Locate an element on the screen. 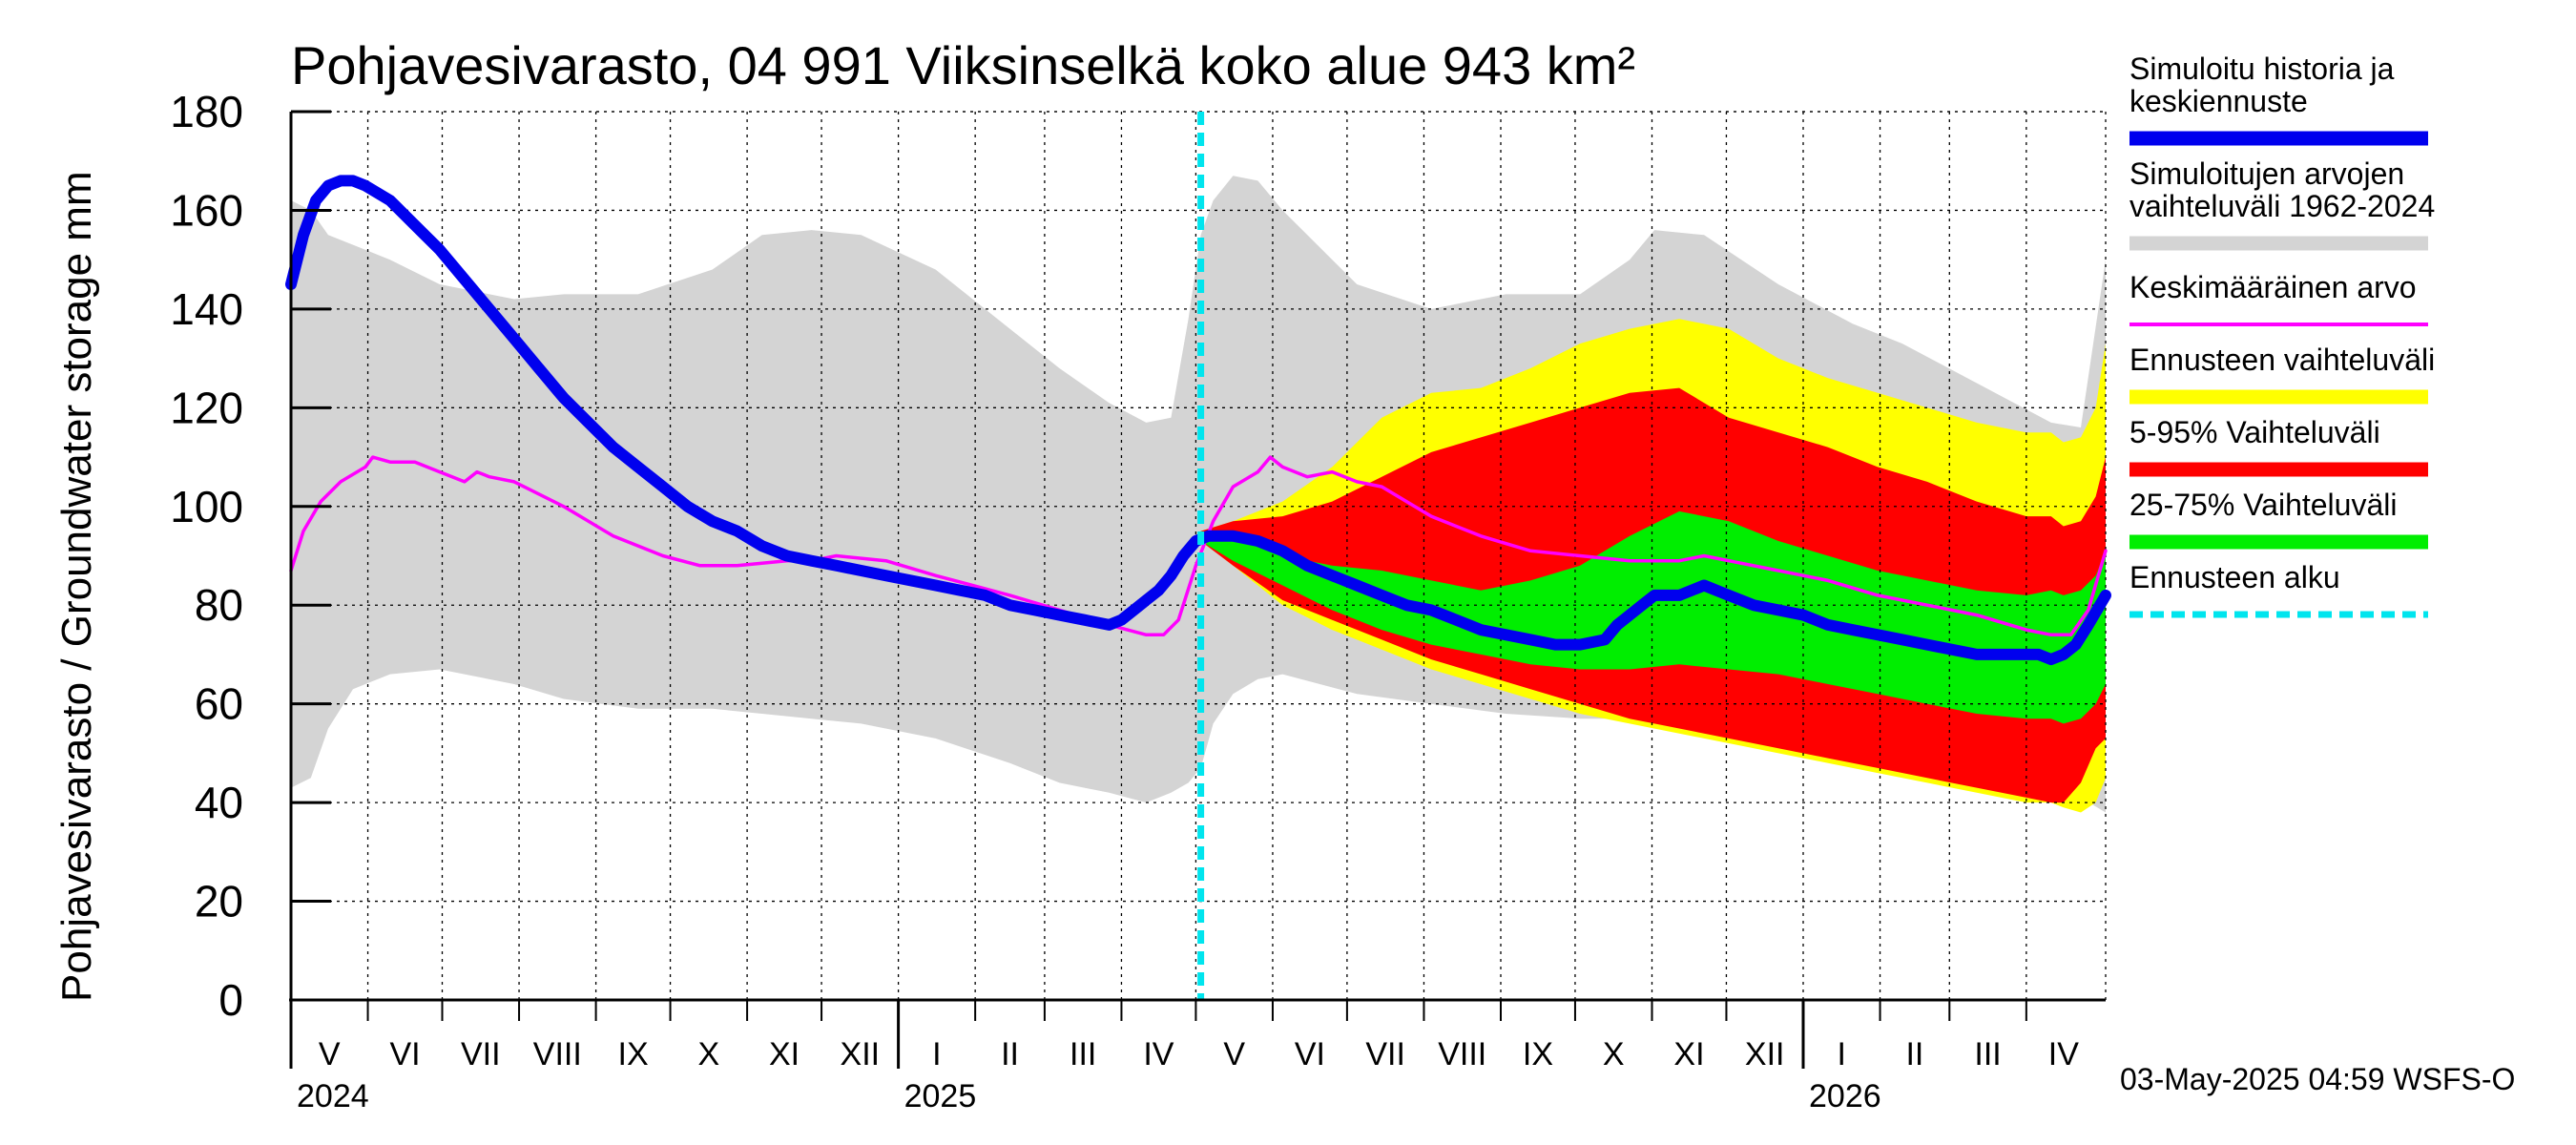 This screenshot has height=1145, width=2576. month-label-22: III is located at coordinates (1987, 1054).